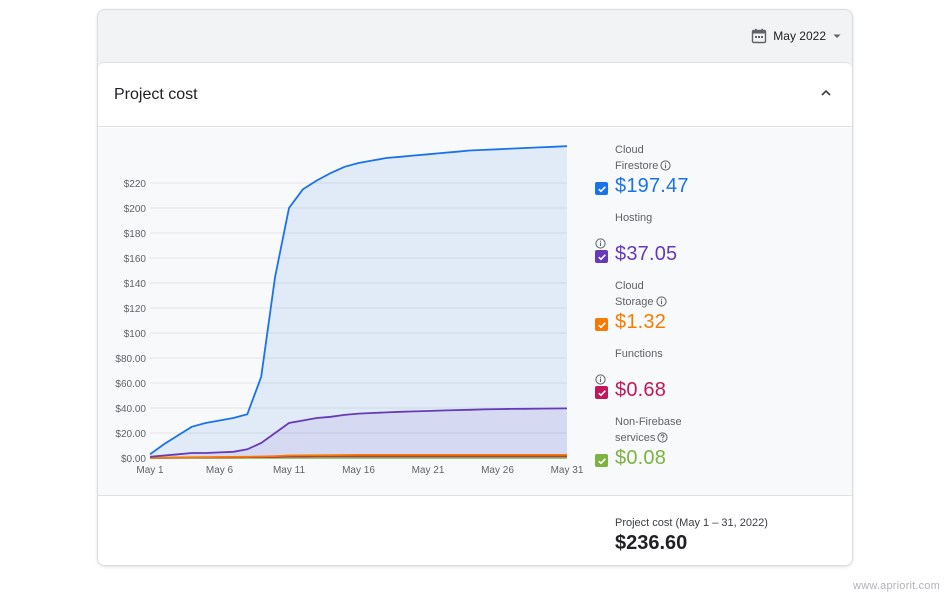 The image size is (950, 605). I want to click on series-area-hosting, so click(358, 433).